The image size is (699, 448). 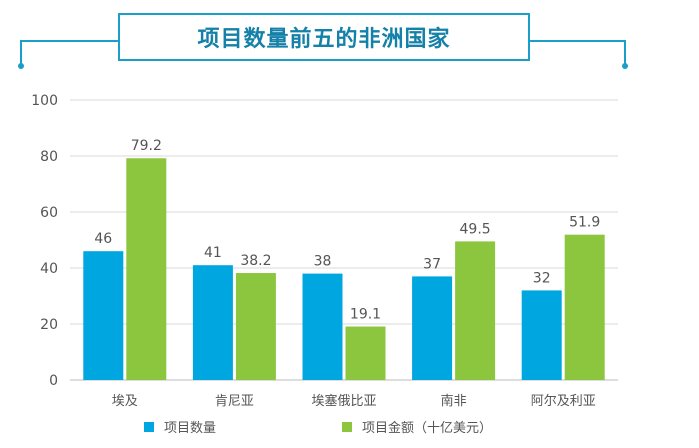 What do you see at coordinates (563, 401) in the screenshot?
I see `x-tick-label: 阿尔及利亚` at bounding box center [563, 401].